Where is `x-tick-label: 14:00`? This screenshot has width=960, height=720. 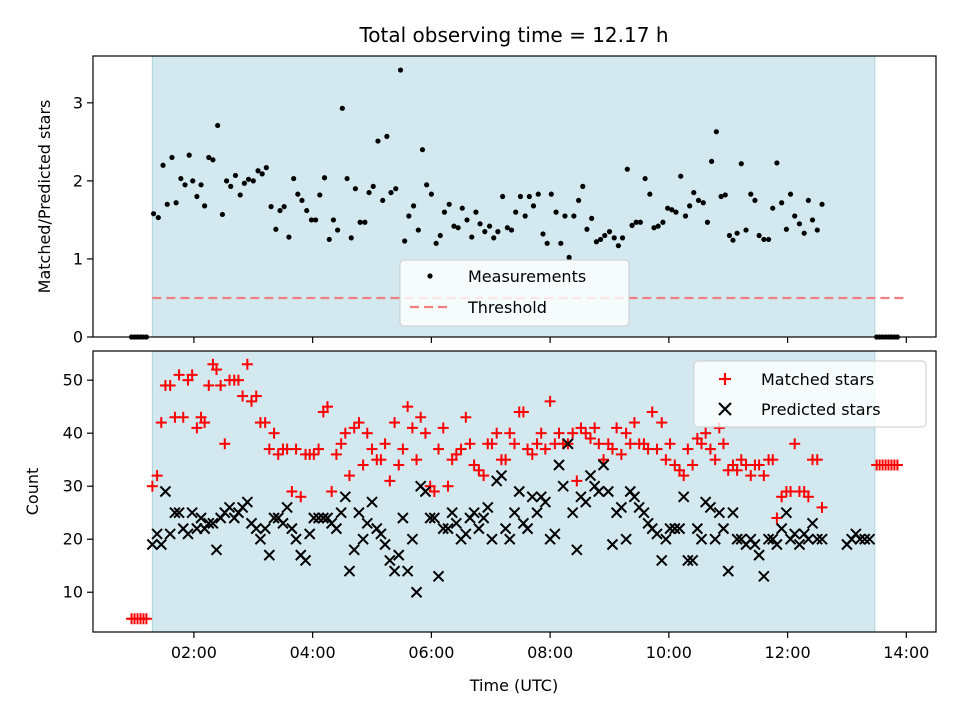 x-tick-label: 14:00 is located at coordinates (906, 652).